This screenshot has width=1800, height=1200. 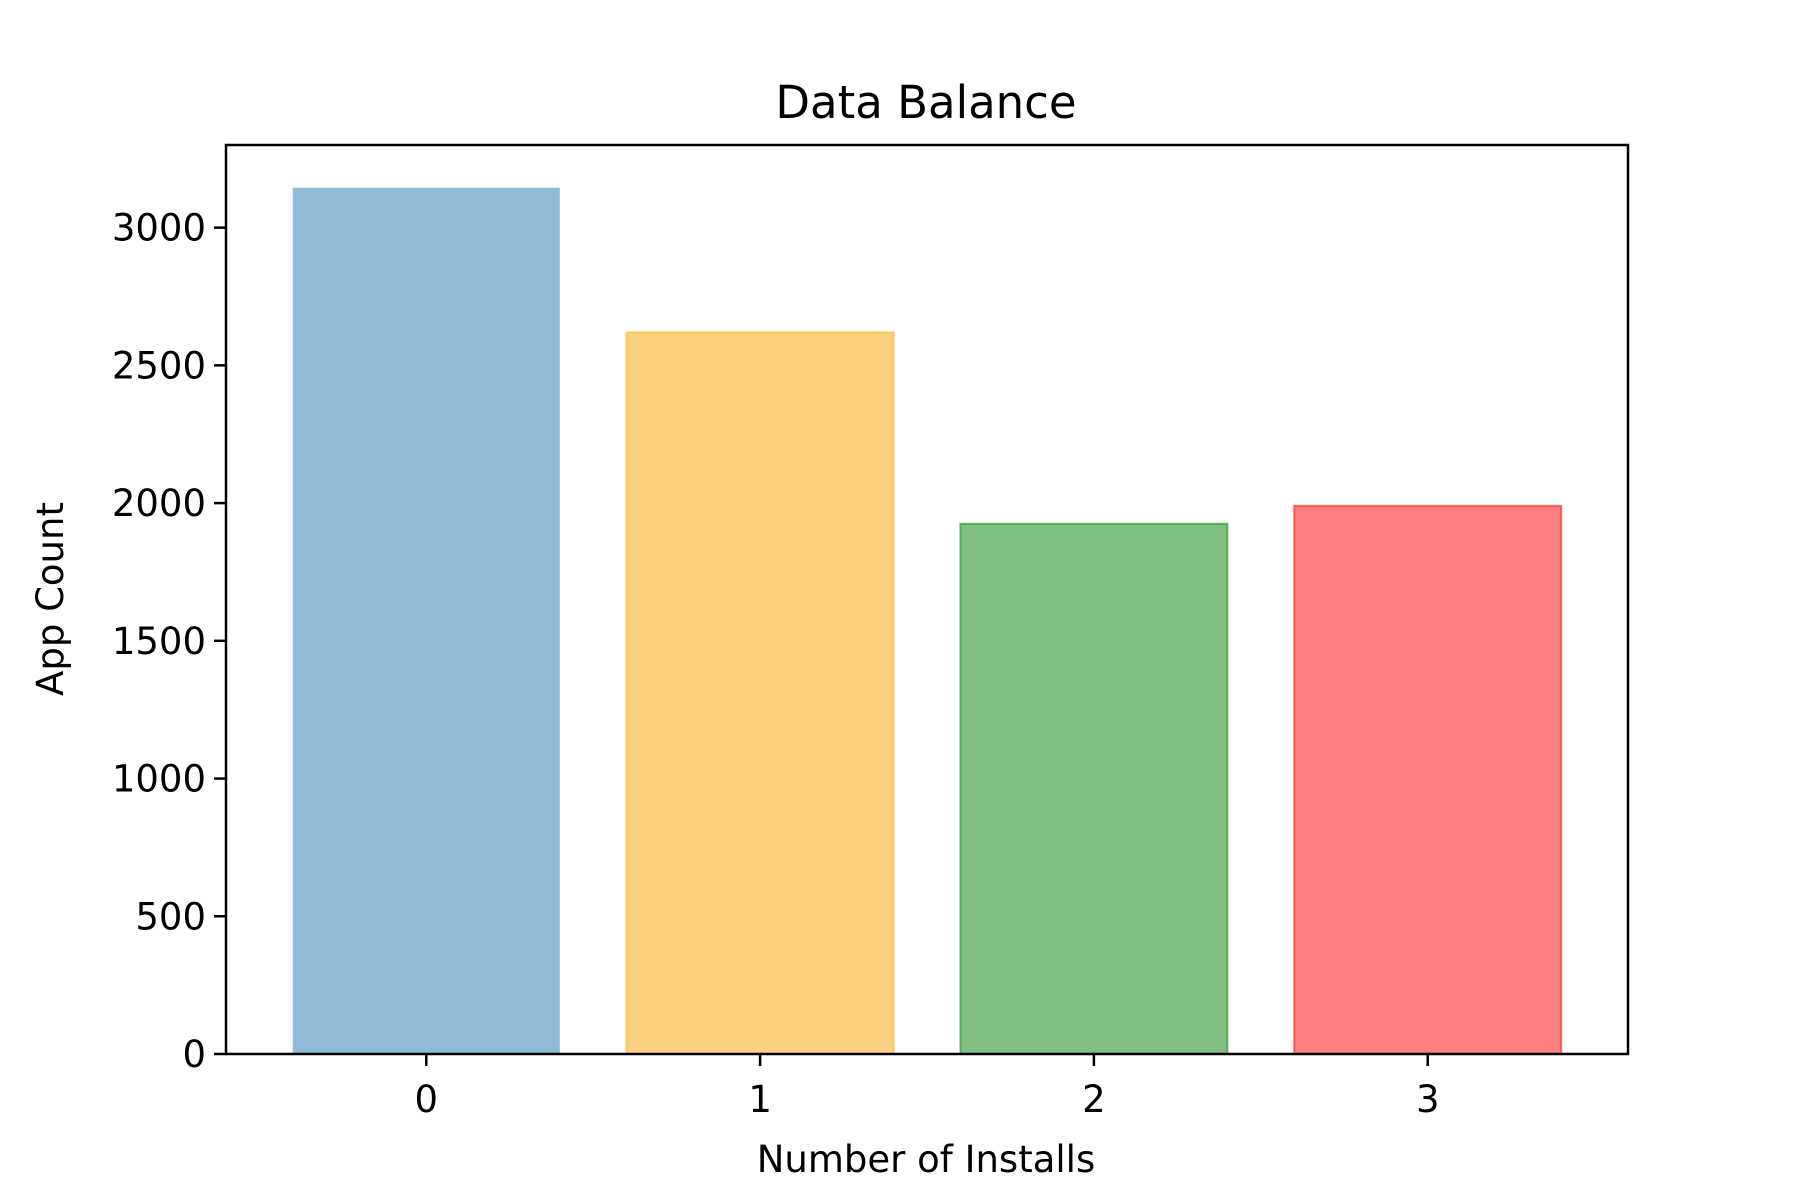 What do you see at coordinates (927, 1087) in the screenshot?
I see `x-axis: 0 1 2 3` at bounding box center [927, 1087].